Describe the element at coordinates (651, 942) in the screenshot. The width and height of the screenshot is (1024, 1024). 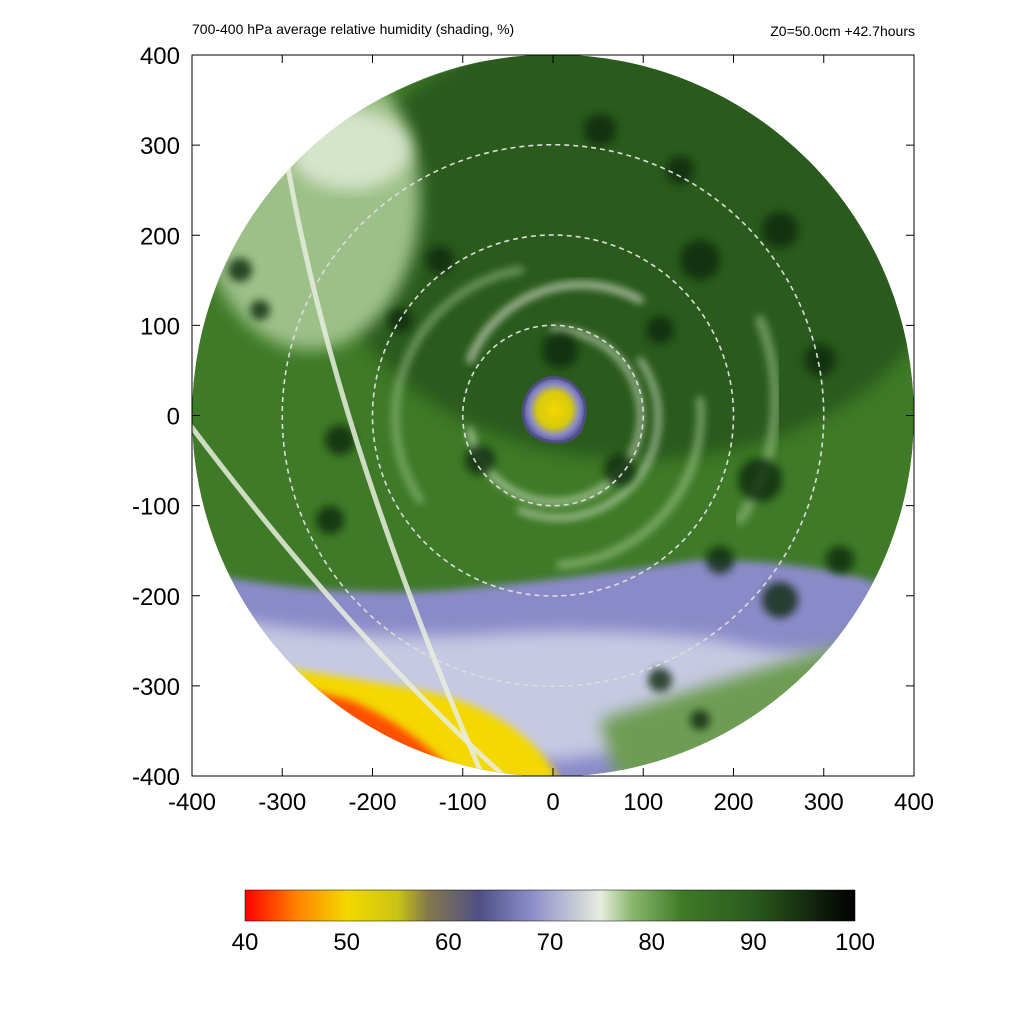
I see `colorbar-tick-label: 80` at that location.